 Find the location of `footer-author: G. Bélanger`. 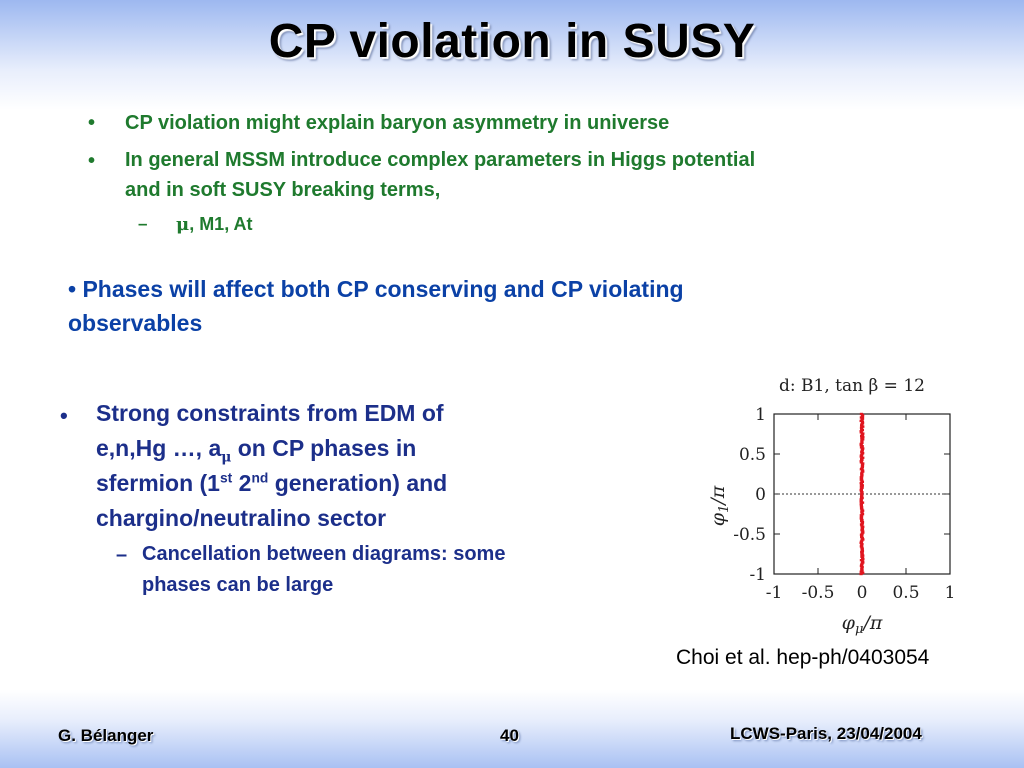

footer-author: G. Bélanger is located at coordinates (106, 735).